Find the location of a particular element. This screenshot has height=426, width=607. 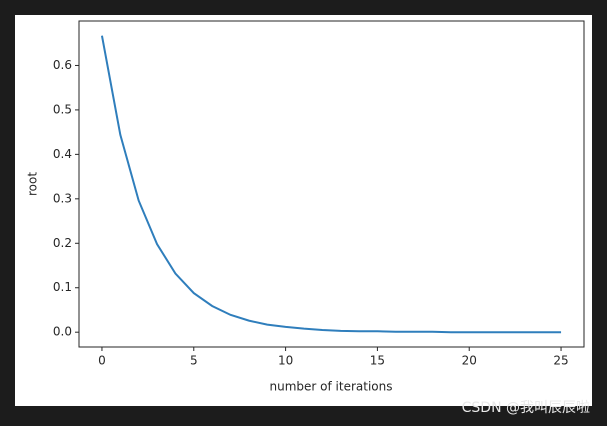

watermark: CSDN @我叫辰辰啦 is located at coordinates (526, 407).